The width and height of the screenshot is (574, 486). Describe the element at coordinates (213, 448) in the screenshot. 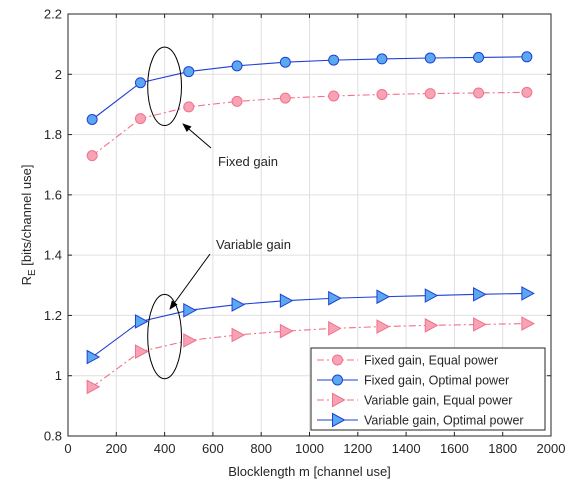

I see `x-tick-label: 600` at that location.